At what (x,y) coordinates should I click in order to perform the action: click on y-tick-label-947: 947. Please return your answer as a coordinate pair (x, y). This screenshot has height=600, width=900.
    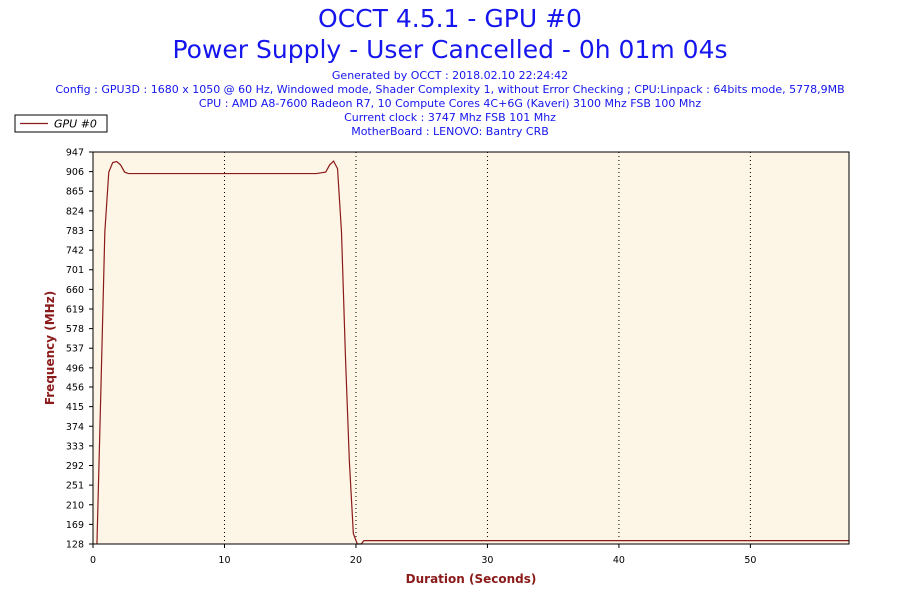
    Looking at the image, I should click on (75, 153).